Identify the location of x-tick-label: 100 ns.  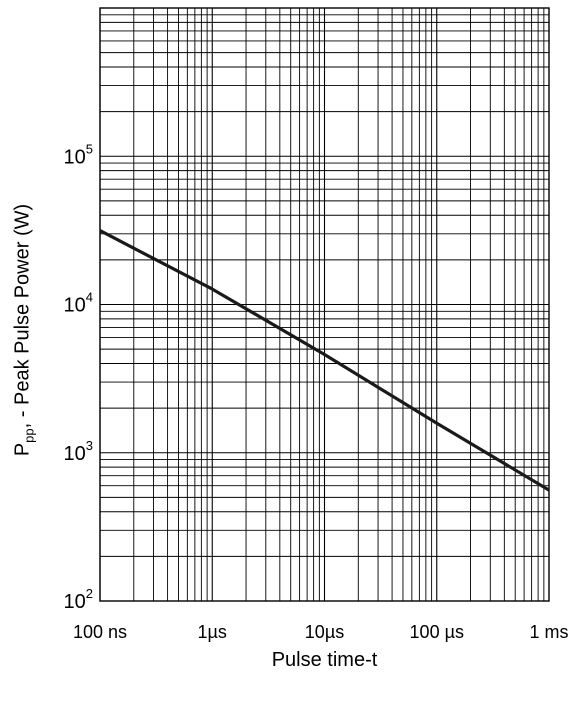
(100, 632).